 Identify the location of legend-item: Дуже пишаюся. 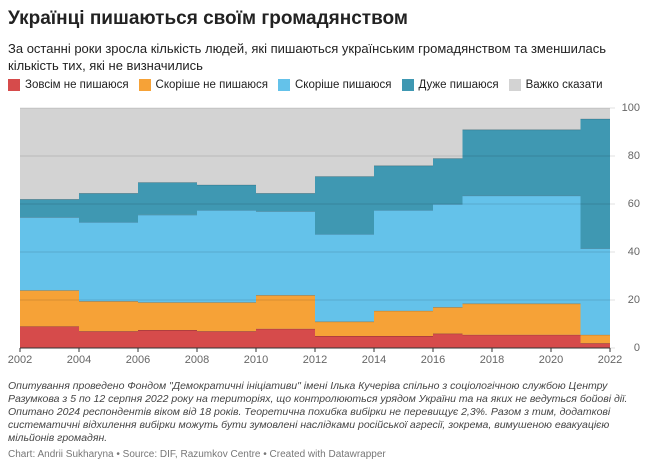
(450, 85).